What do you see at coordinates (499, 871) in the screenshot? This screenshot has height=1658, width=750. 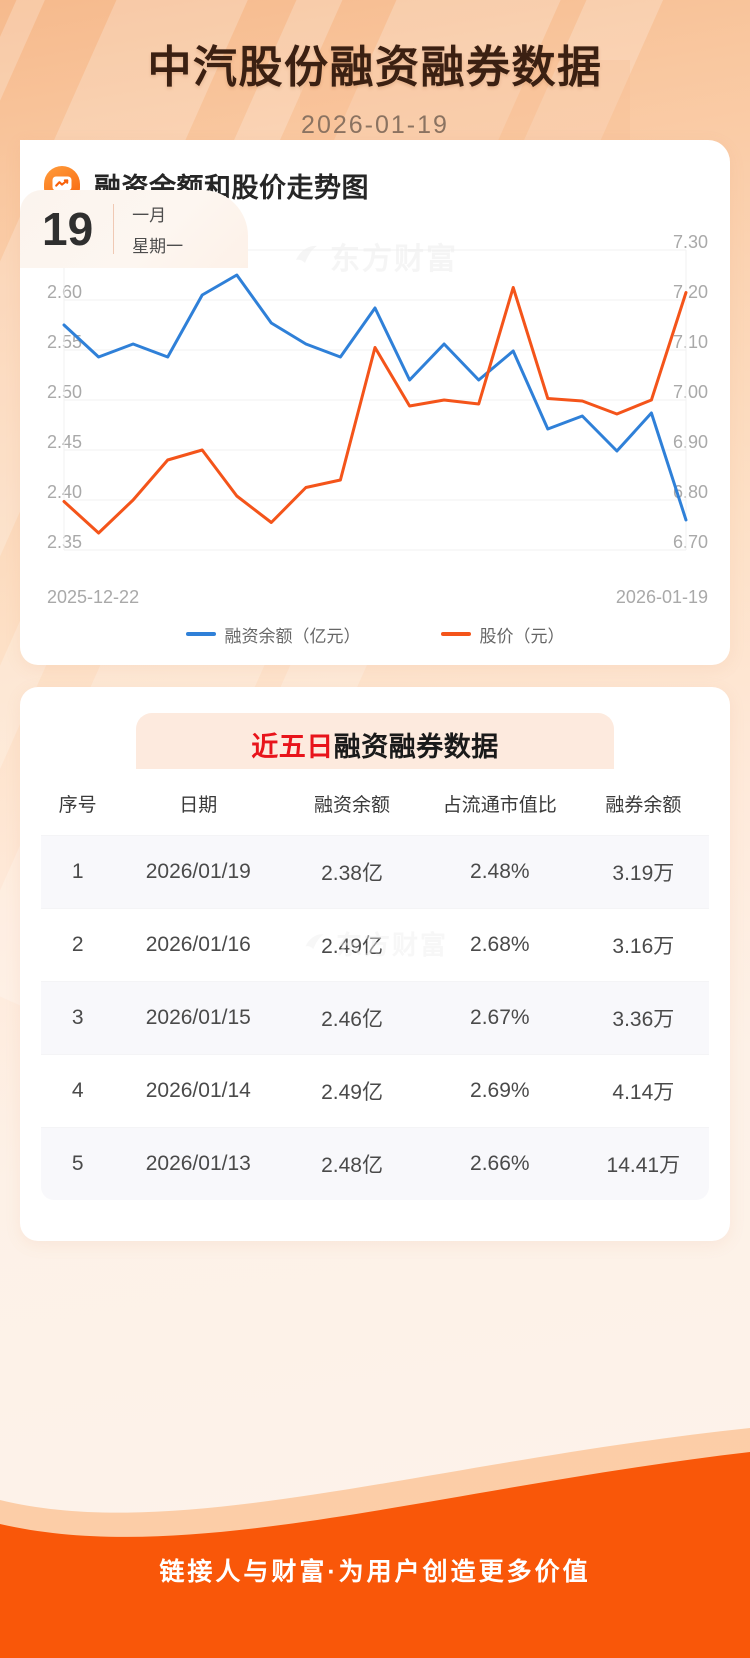 I see `table-cell-pct: 2.48%` at bounding box center [499, 871].